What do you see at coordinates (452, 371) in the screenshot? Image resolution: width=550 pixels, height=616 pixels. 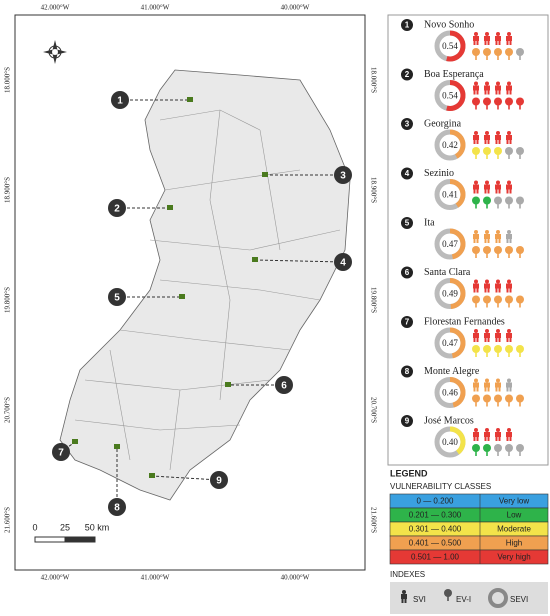 I see `community-name: Monte Alegre` at bounding box center [452, 371].